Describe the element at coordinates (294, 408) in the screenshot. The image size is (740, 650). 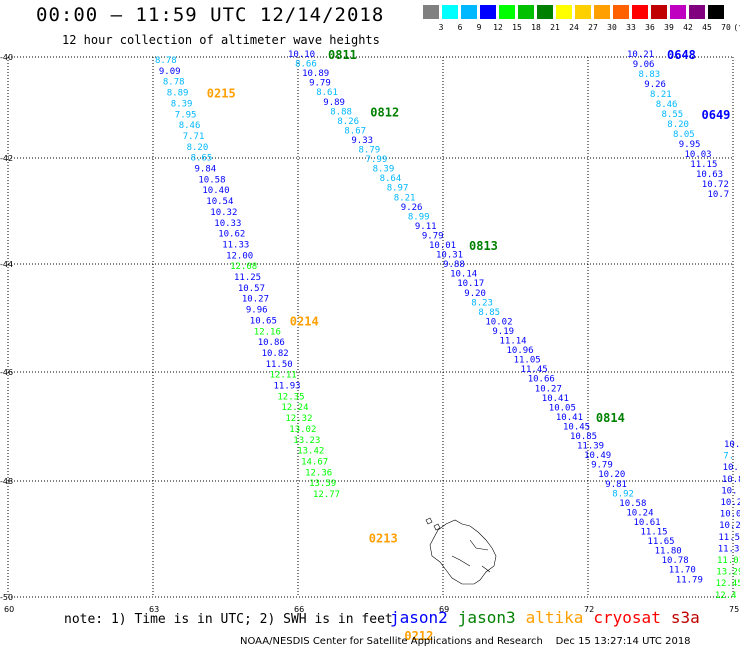
I see `swh-value: 12.24` at that location.